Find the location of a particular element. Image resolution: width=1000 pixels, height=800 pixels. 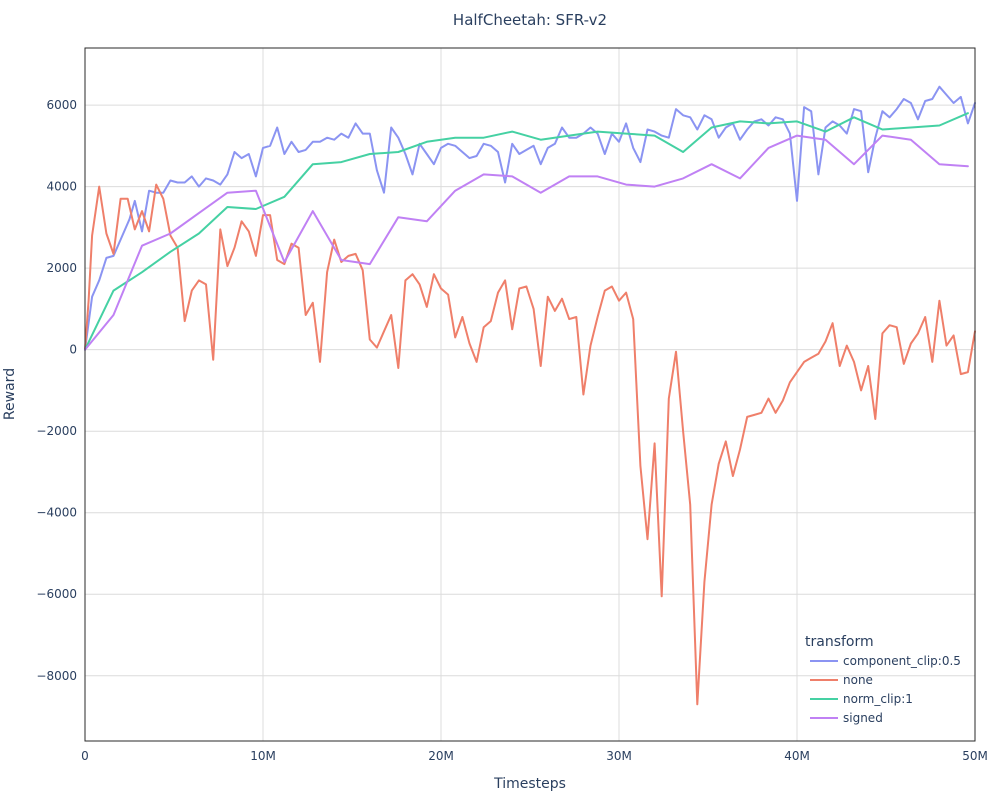

legend-title: transform is located at coordinates (839, 642).